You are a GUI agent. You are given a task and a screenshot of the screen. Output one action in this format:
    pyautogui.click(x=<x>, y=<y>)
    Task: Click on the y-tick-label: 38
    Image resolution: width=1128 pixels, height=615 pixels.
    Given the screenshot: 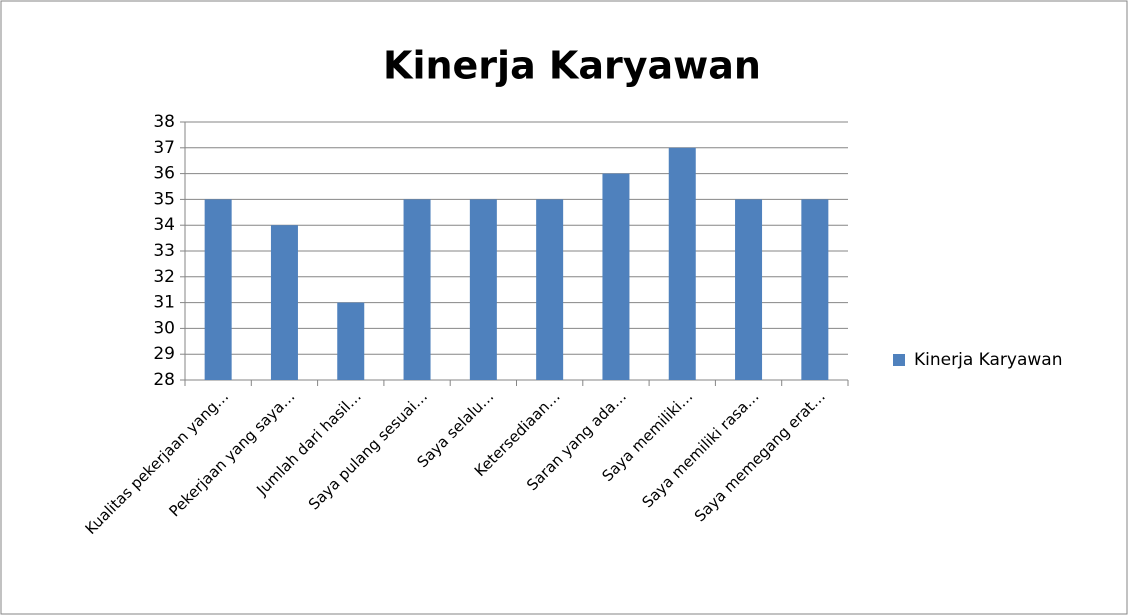 What is the action you would take?
    pyautogui.click(x=164, y=122)
    